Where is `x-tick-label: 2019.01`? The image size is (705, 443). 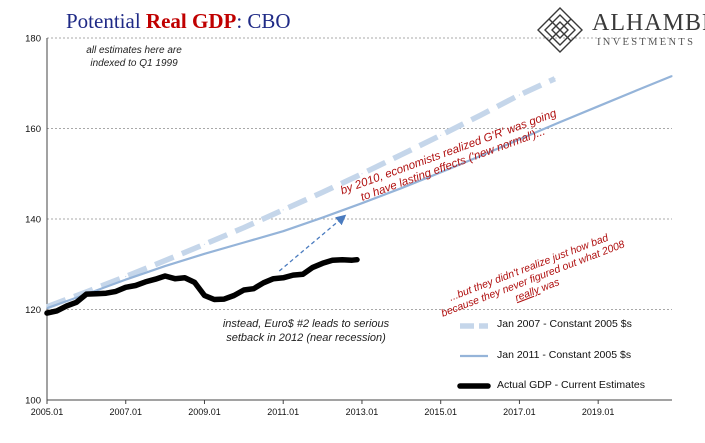 x-tick-label: 2019.01 is located at coordinates (598, 412).